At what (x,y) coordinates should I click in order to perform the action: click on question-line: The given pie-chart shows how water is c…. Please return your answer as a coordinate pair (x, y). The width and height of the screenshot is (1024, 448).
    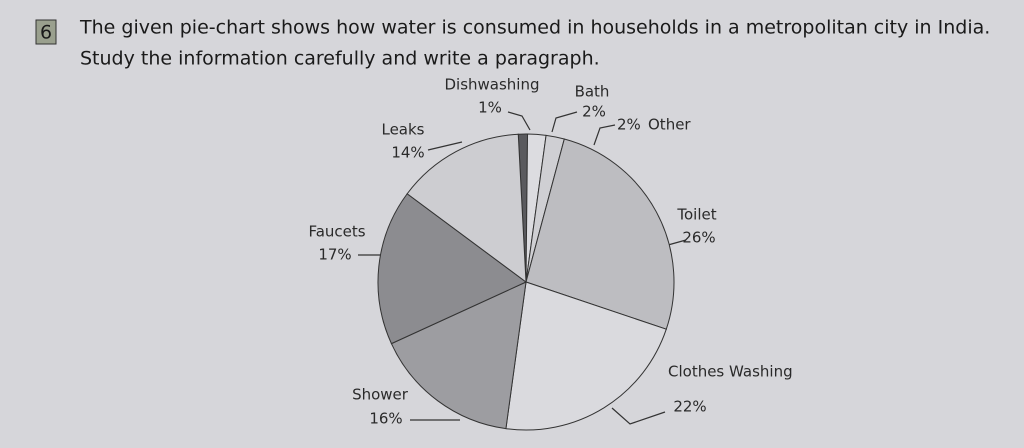
    Looking at the image, I should click on (534, 28).